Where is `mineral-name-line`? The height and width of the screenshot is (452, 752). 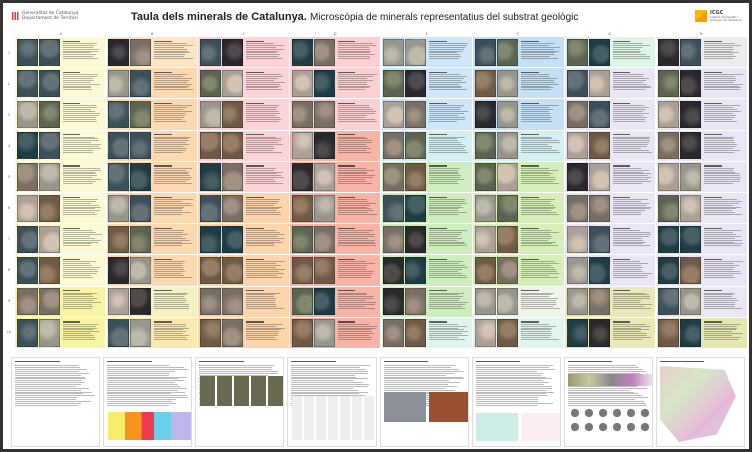
mineral-name-line is located at coordinates (621, 41).